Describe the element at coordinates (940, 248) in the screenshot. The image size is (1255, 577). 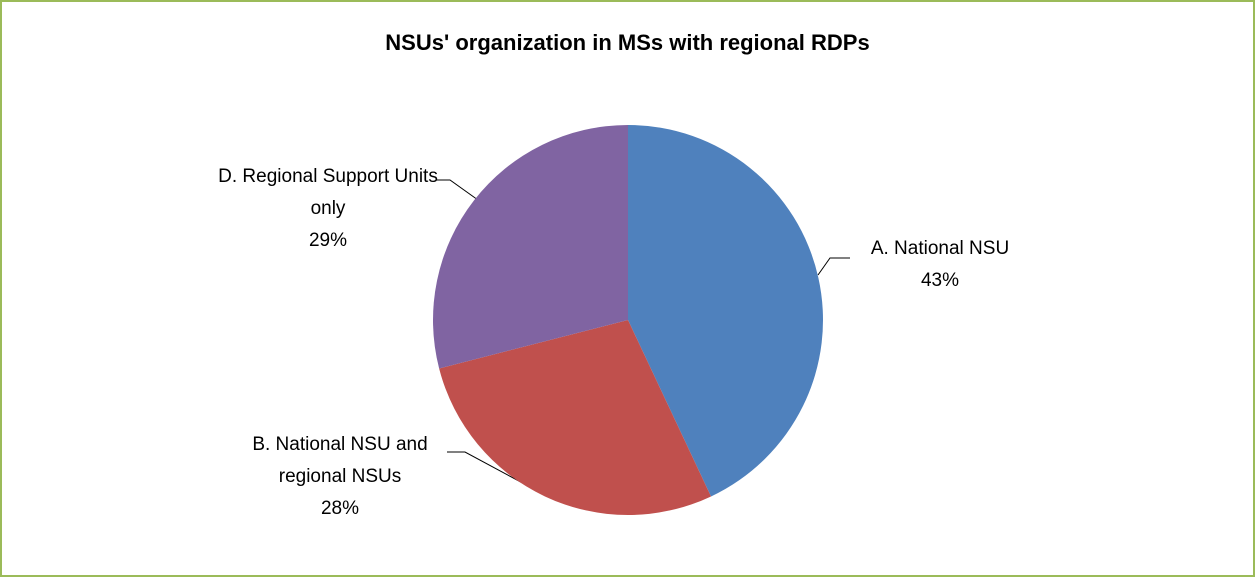
I see `category-label: A. National NSU` at that location.